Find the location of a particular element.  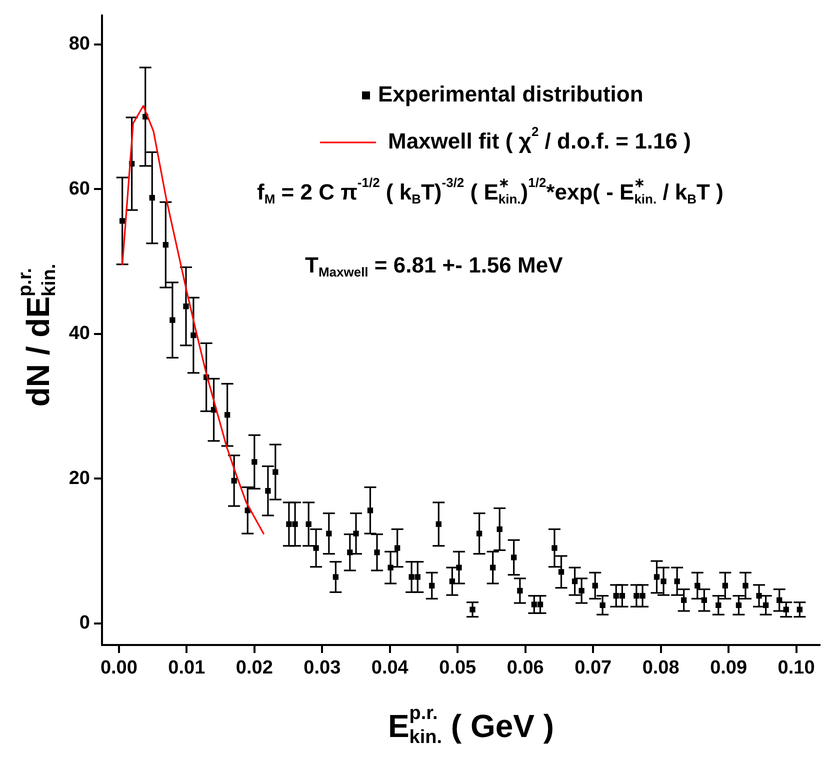

y-tick-label: 0 is located at coordinates (84, 623).